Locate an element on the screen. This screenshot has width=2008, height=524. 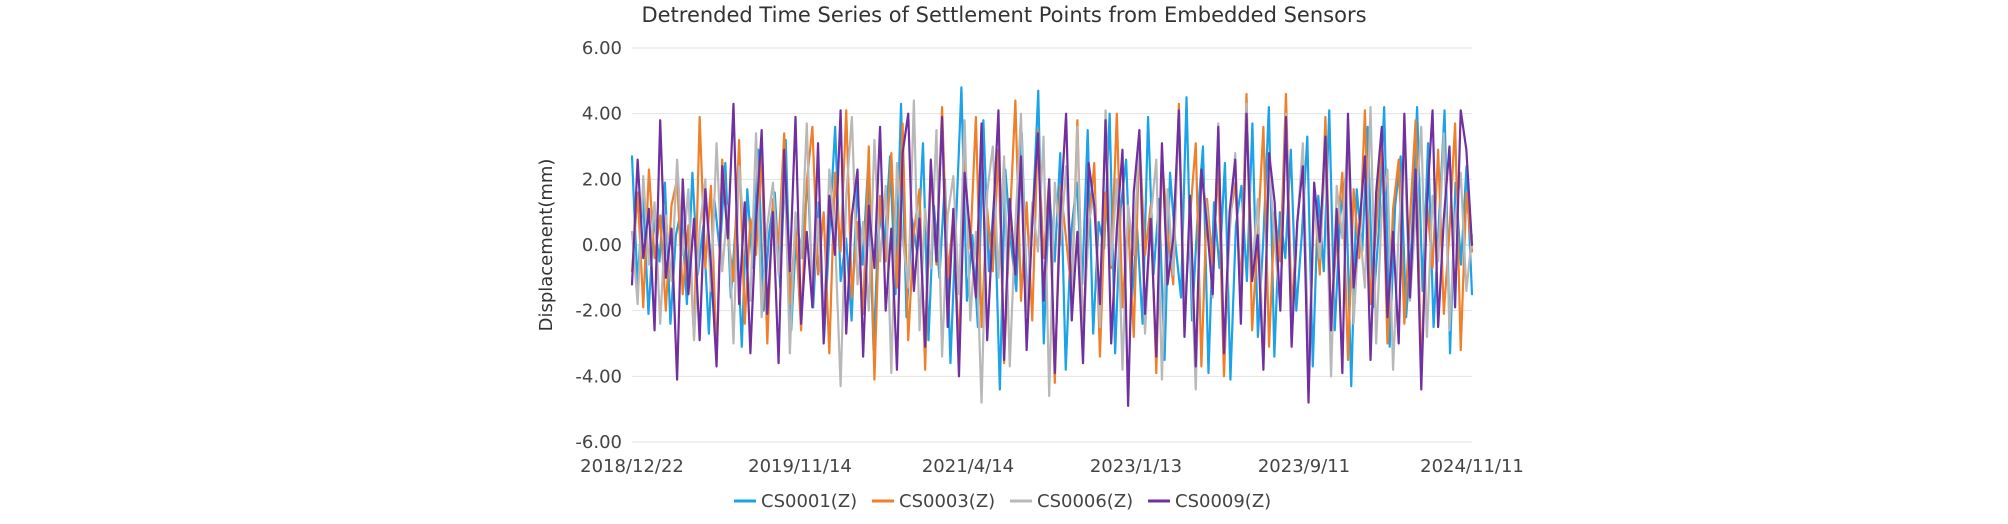
y-tick-label: -2.00 is located at coordinates (598, 311).